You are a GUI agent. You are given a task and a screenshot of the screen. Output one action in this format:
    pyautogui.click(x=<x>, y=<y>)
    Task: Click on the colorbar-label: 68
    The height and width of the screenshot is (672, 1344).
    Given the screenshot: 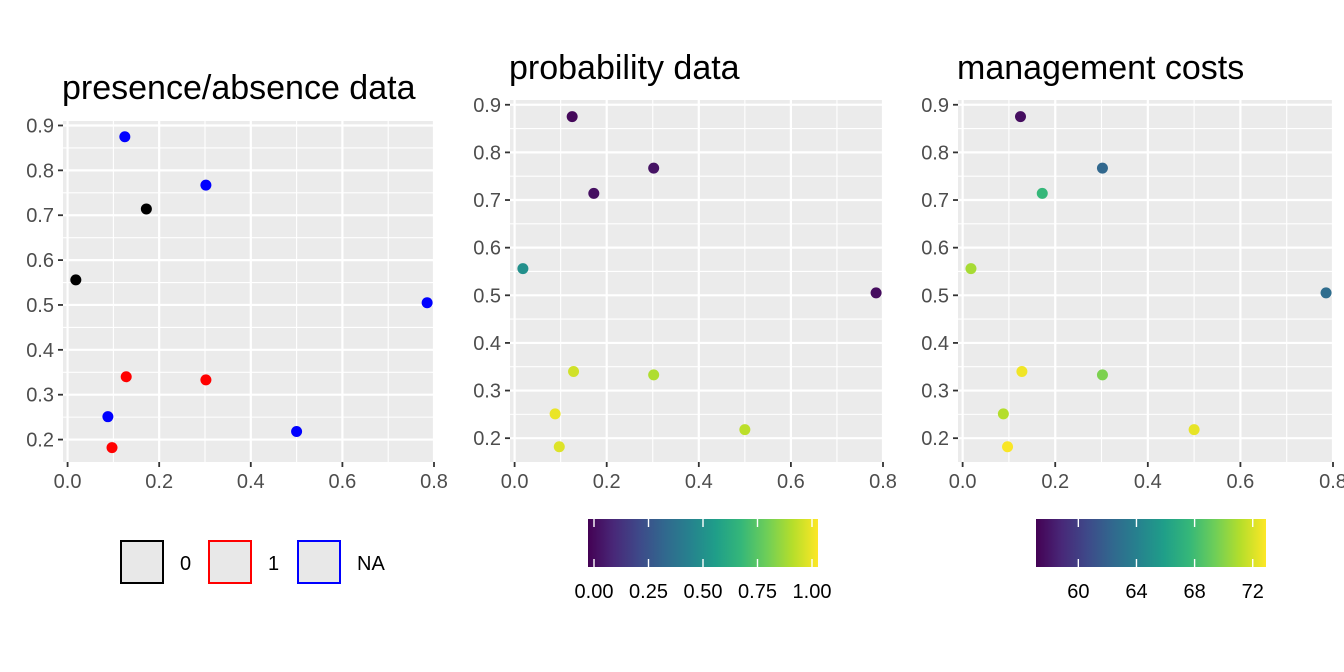 What is the action you would take?
    pyautogui.click(x=1194, y=592)
    